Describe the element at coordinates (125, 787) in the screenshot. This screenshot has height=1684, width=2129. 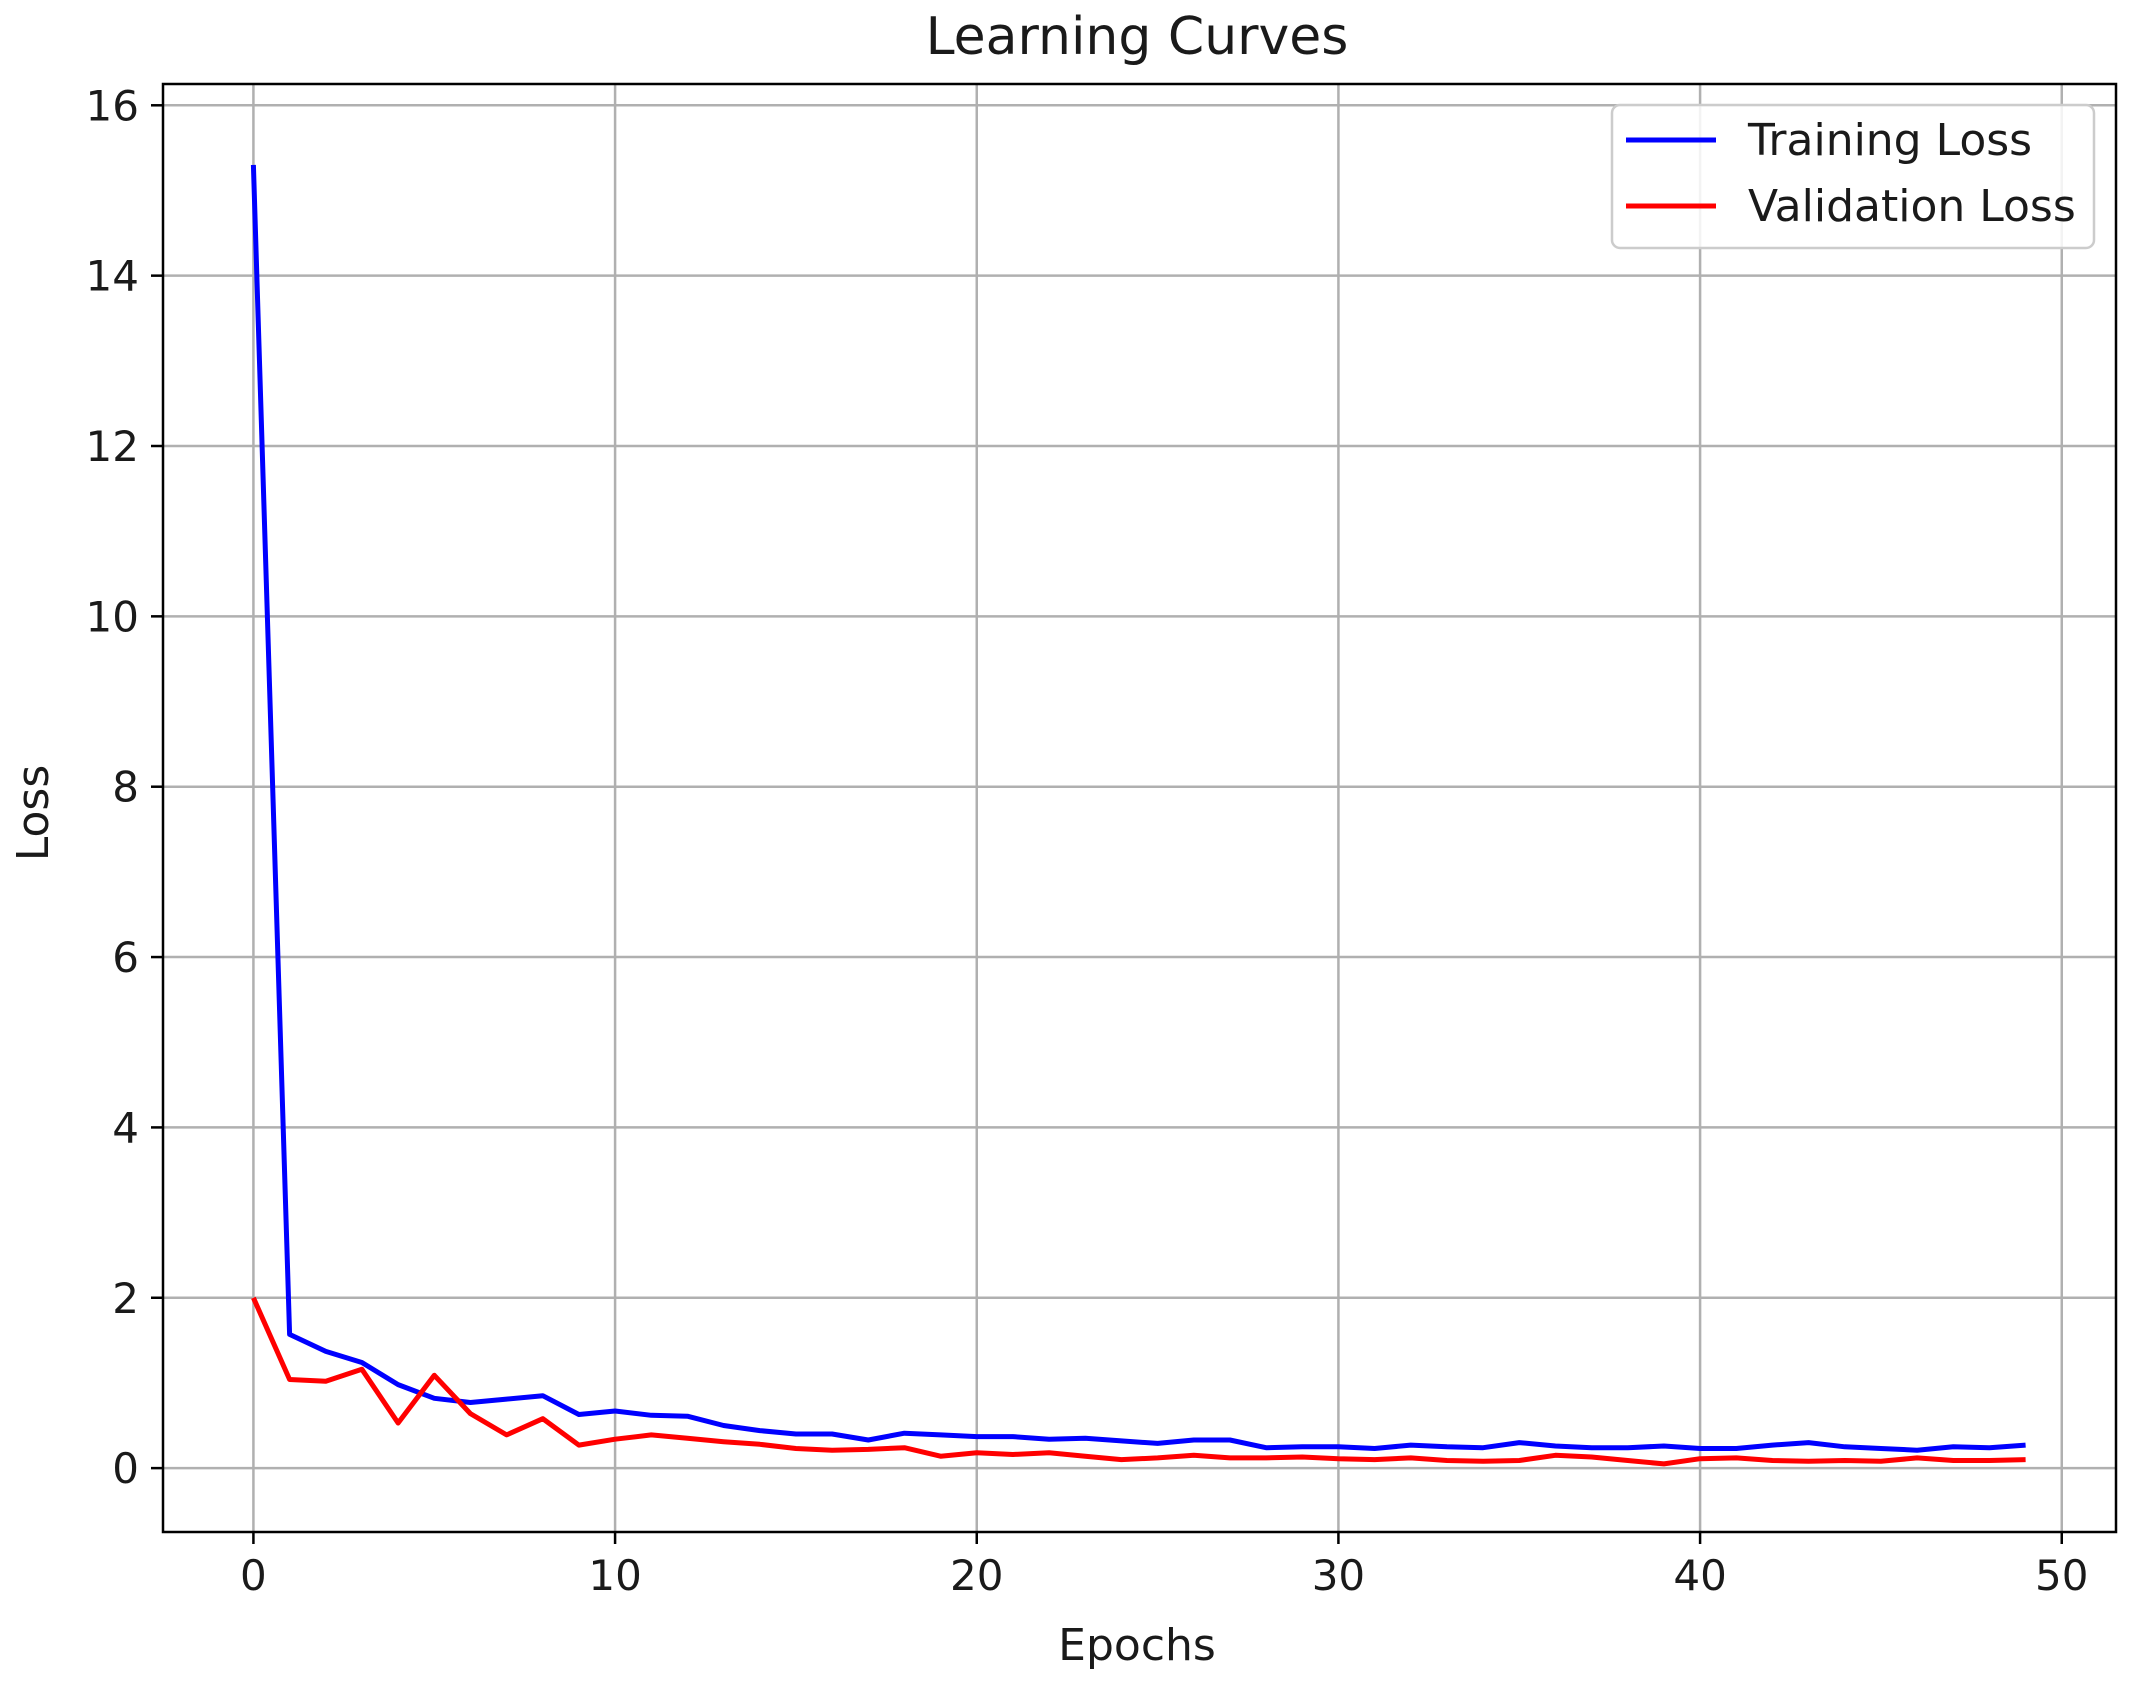
I see `y-tick-label: 8` at that location.